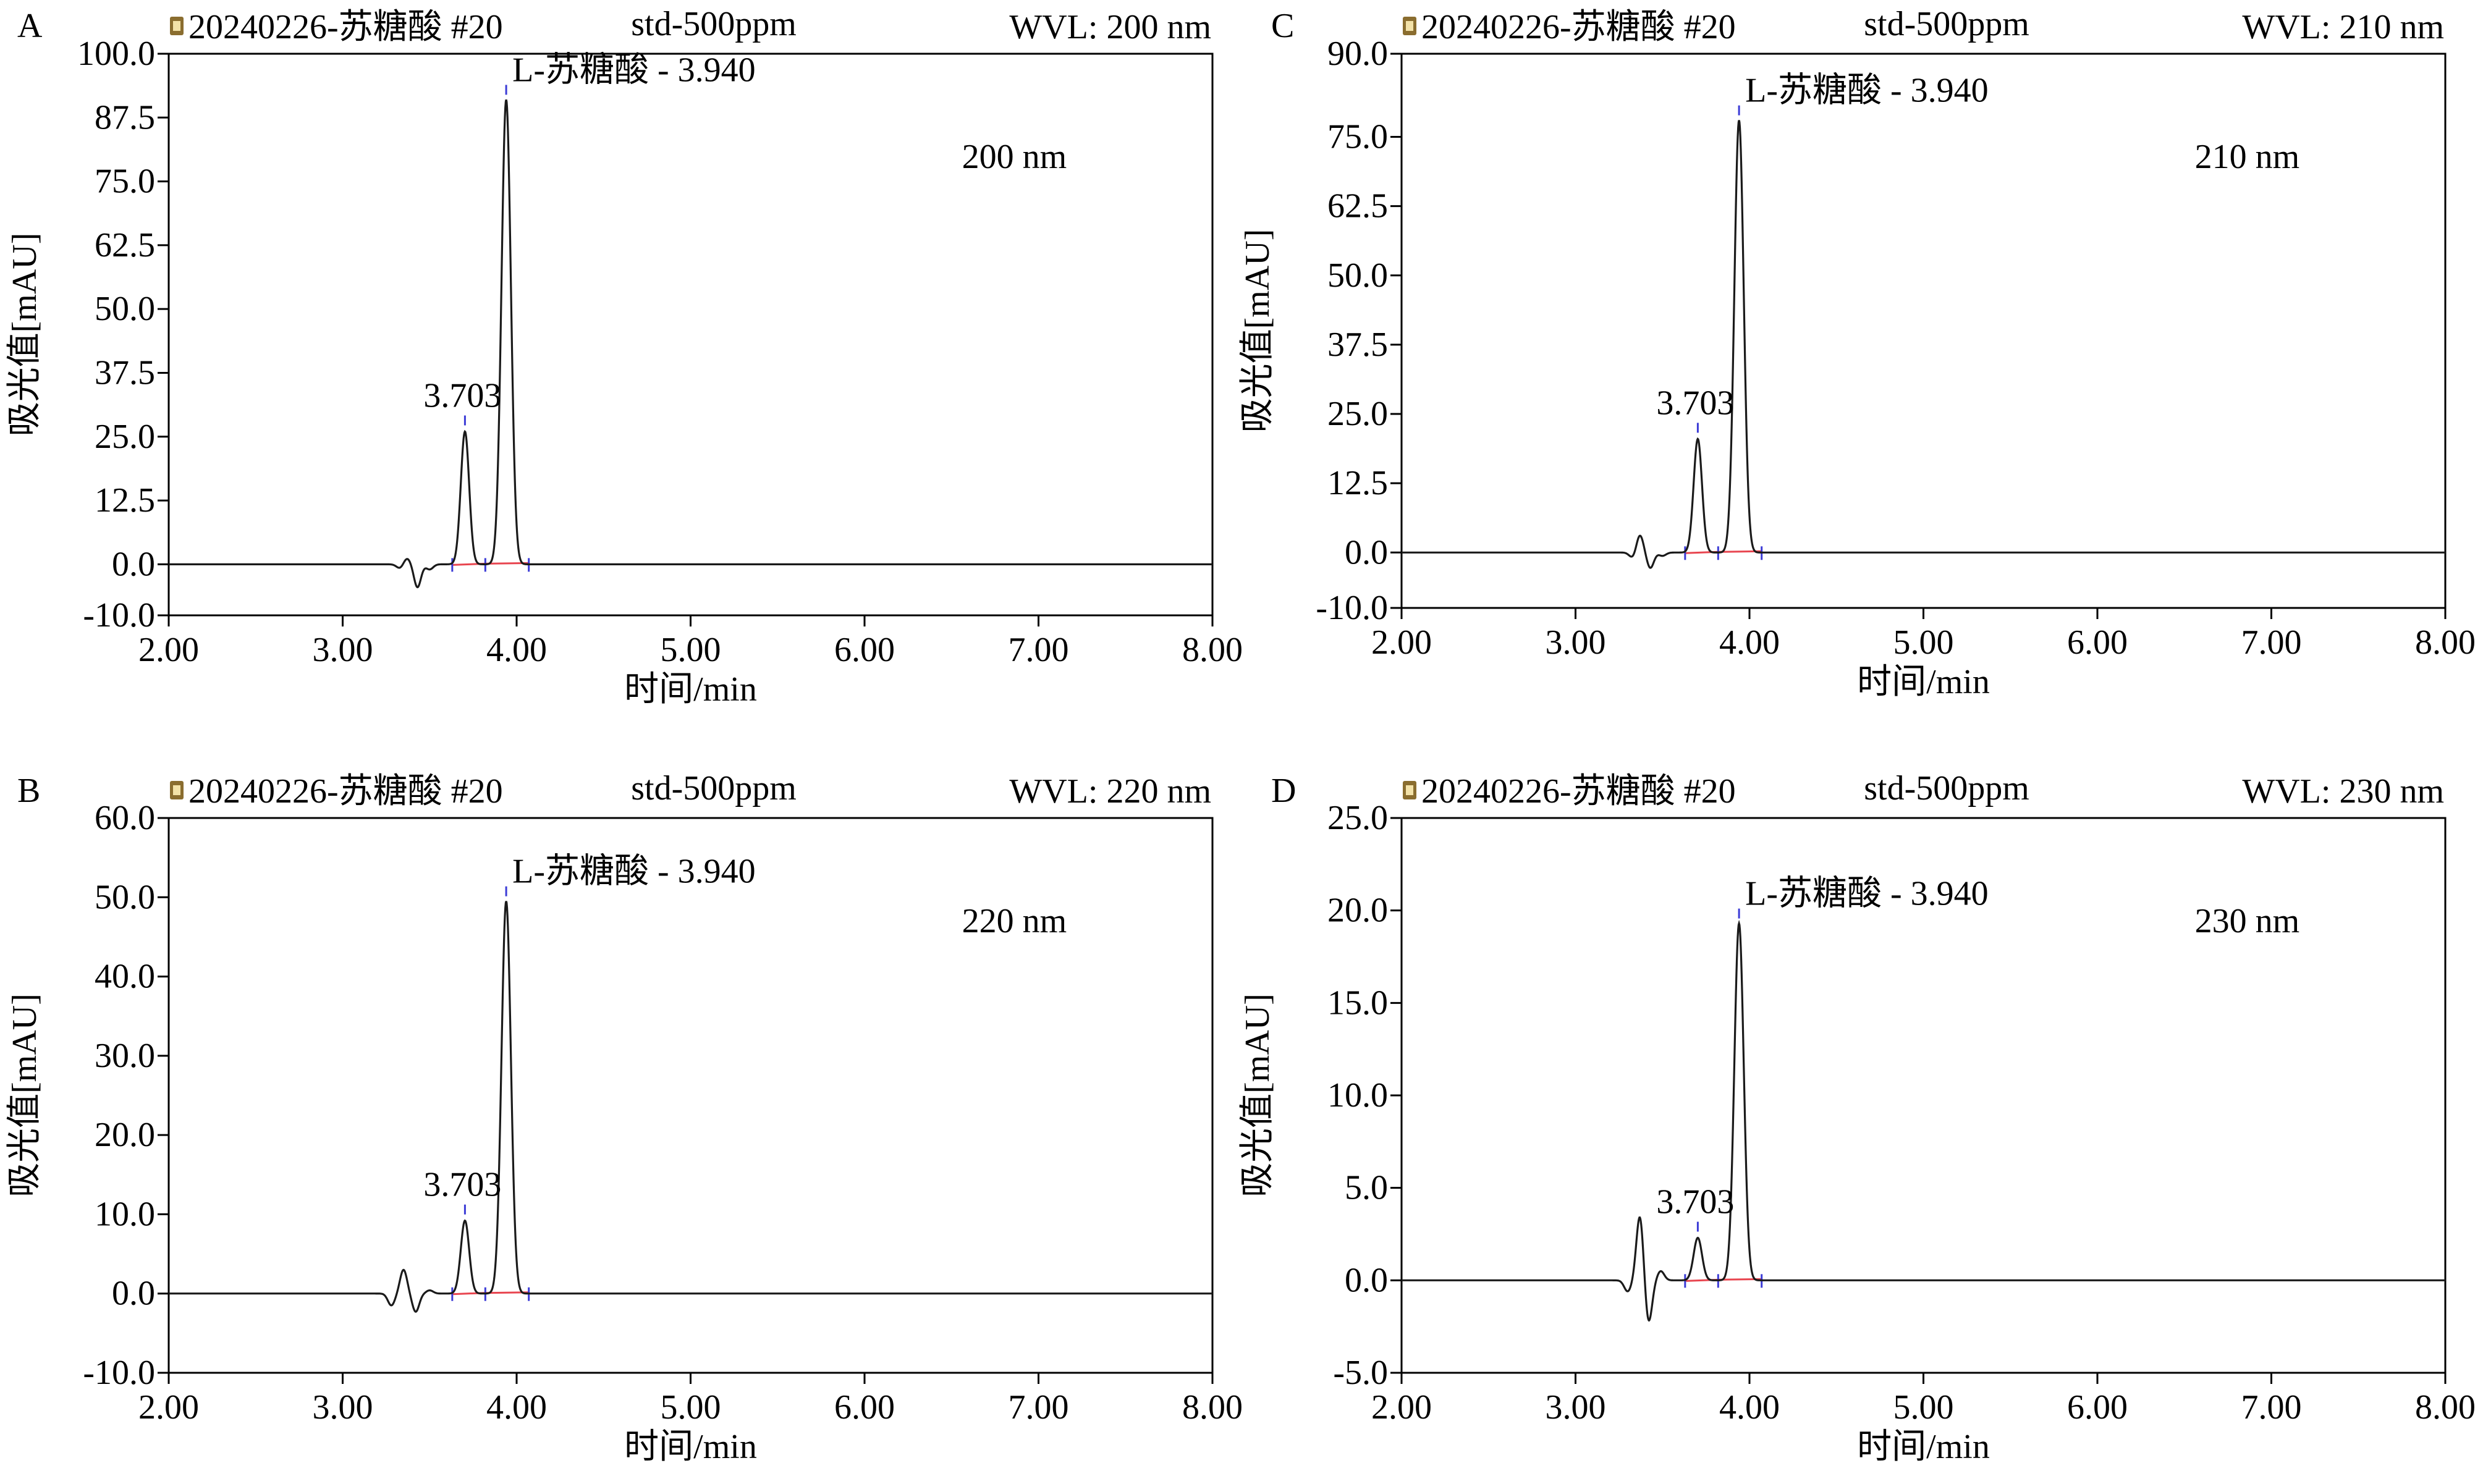  Describe the element at coordinates (116, 54) in the screenshot. I see `y-tick-label: 100.0` at that location.